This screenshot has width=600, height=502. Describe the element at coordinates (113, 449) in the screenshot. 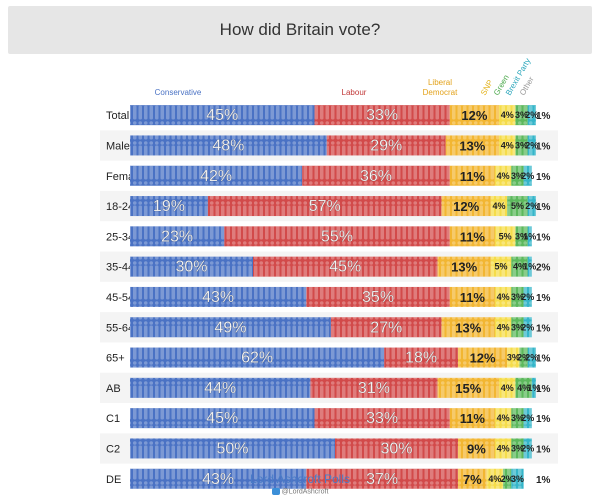

I see `category-label: C2` at that location.